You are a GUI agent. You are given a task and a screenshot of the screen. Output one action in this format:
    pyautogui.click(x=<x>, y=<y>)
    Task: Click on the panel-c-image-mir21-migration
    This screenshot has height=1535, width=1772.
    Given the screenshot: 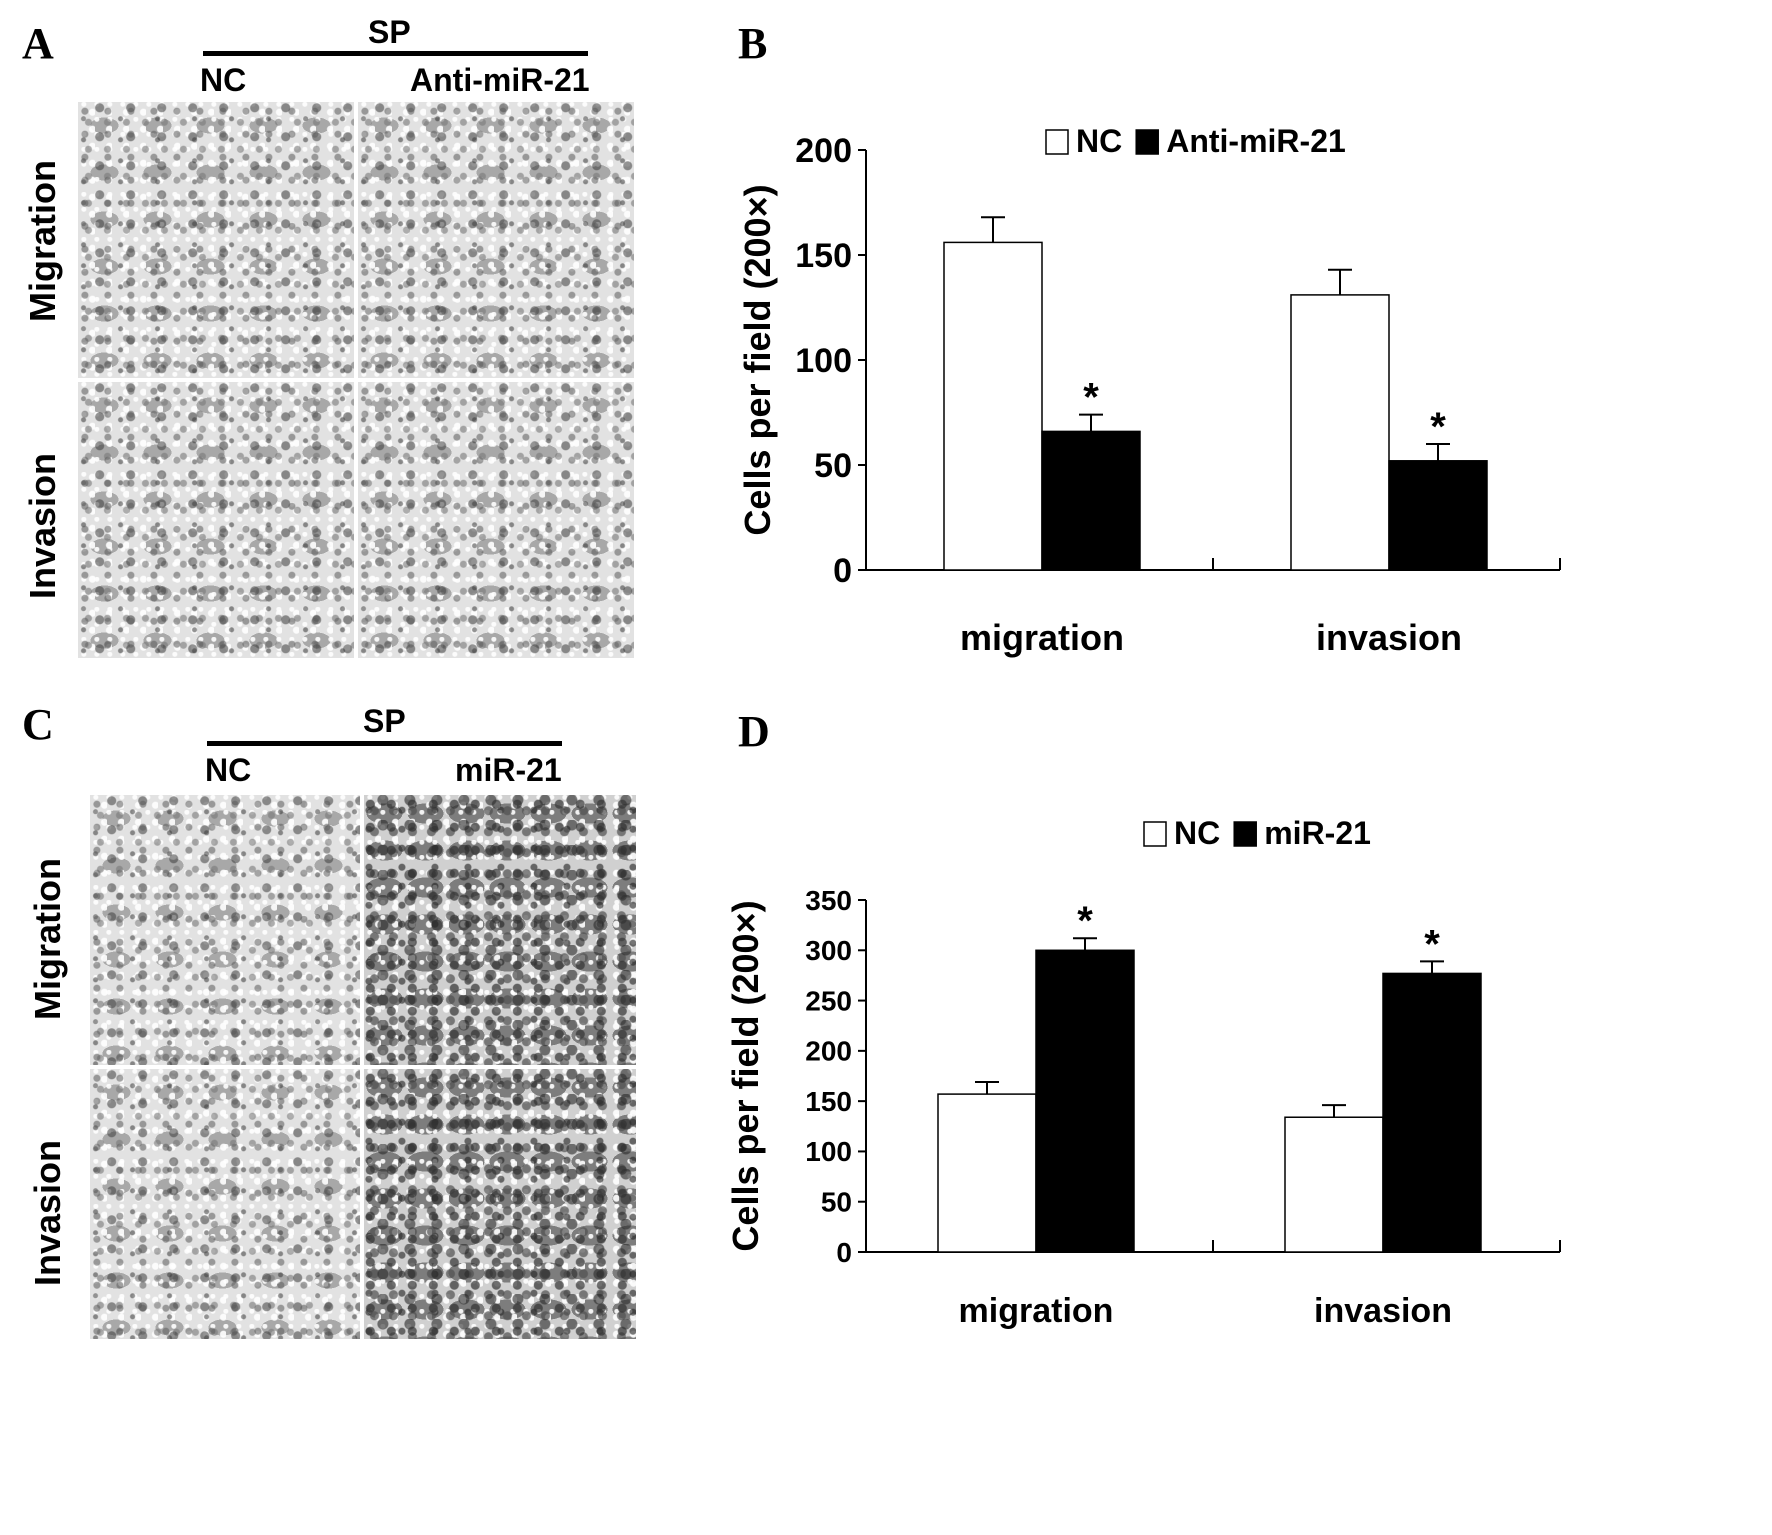 What is the action you would take?
    pyautogui.click(x=500, y=930)
    